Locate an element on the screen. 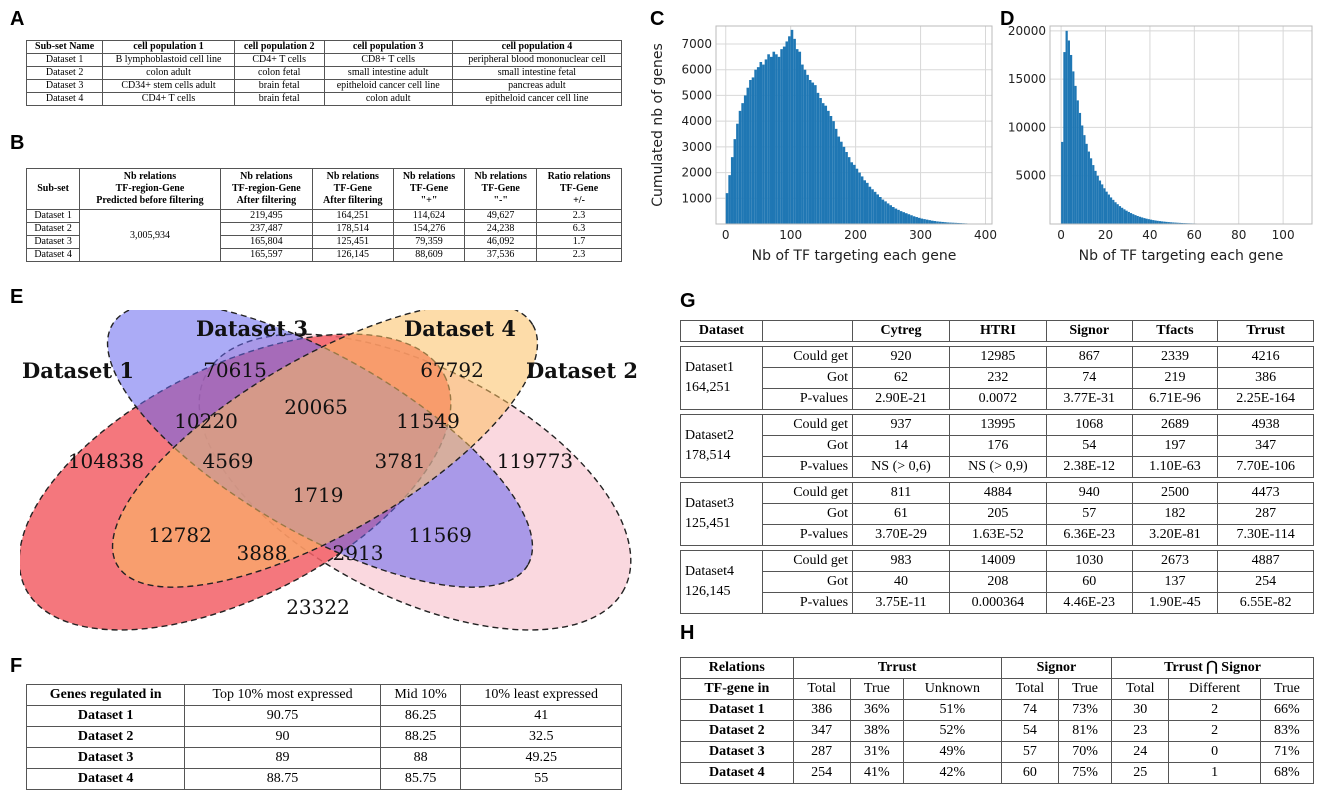 The width and height of the screenshot is (1324, 793). table-cell: pancreas adult is located at coordinates (537, 86).